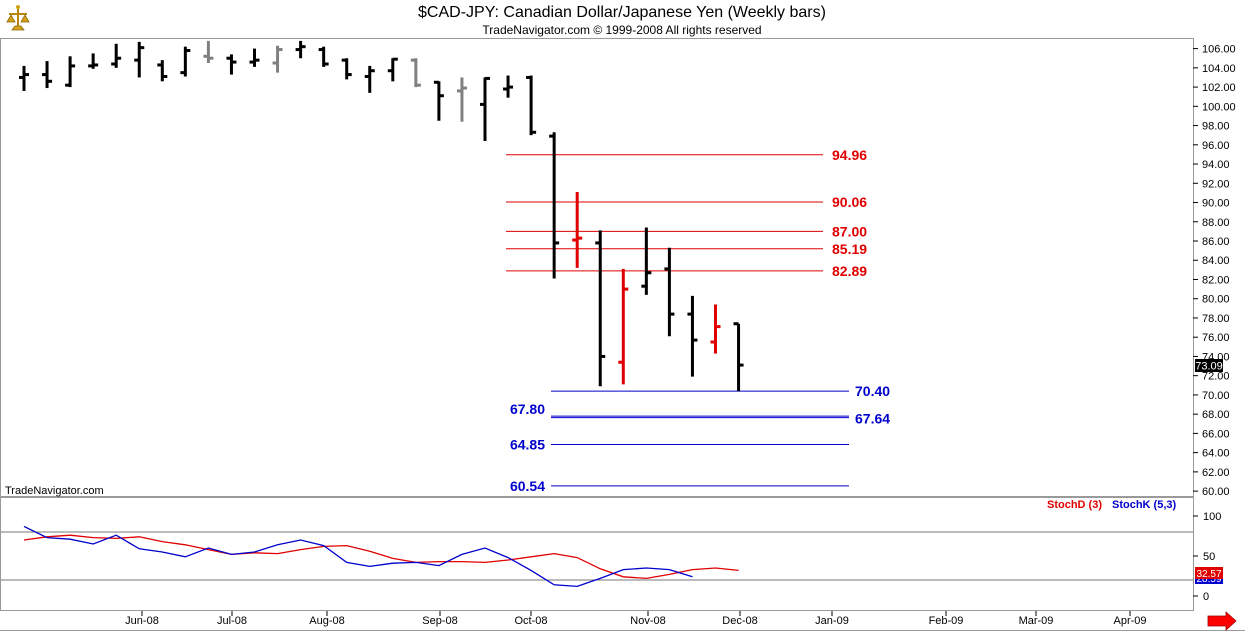 This screenshot has width=1245, height=631. Describe the element at coordinates (1216, 184) in the screenshot. I see `price-tick-label: 92.00` at that location.